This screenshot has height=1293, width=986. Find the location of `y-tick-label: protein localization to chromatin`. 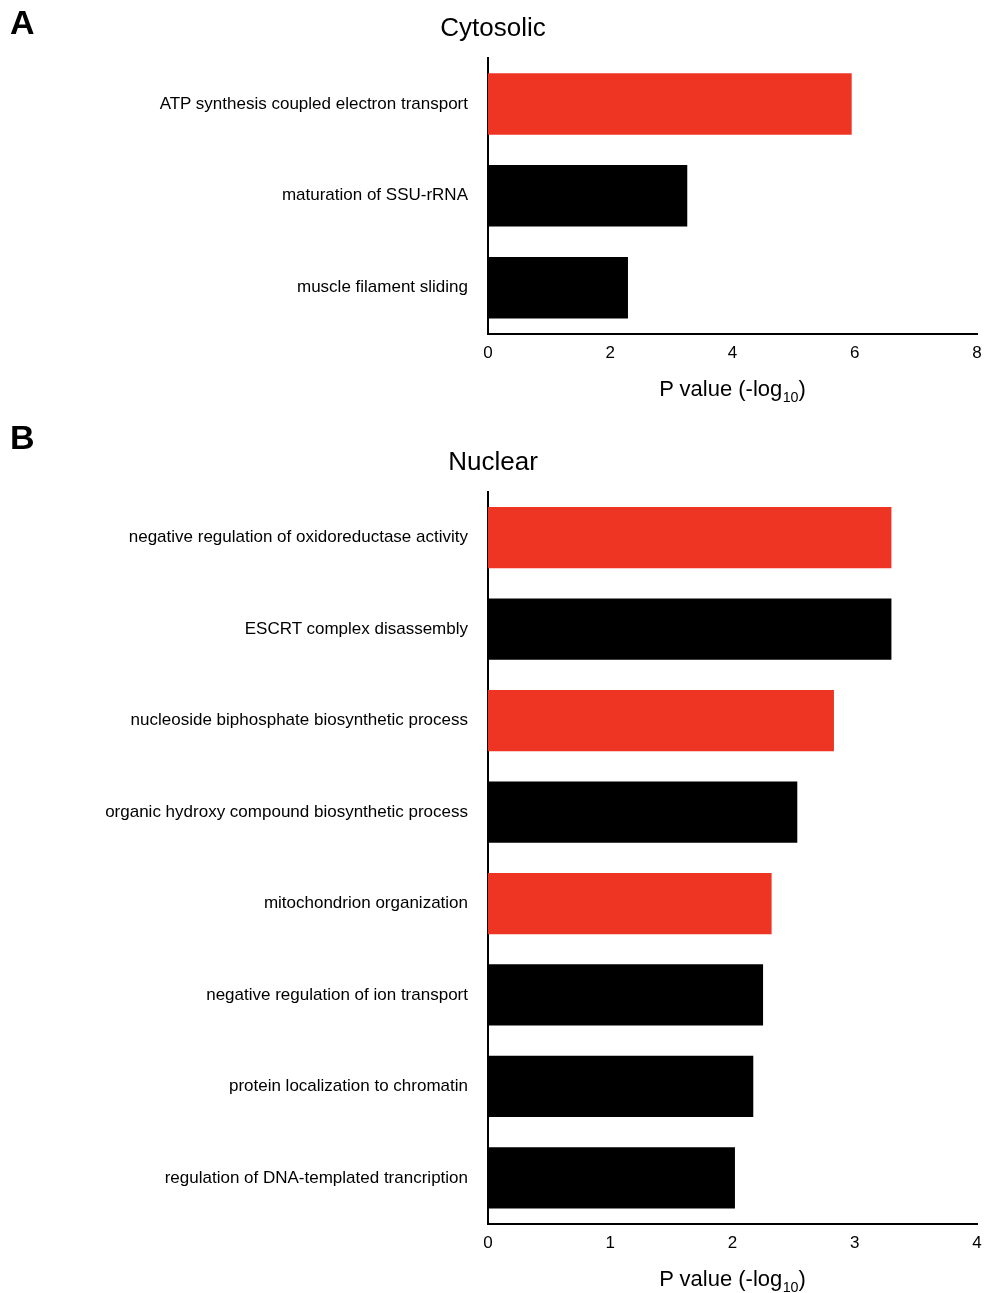

y-tick-label: protein localization to chromatin is located at coordinates (348, 1086).